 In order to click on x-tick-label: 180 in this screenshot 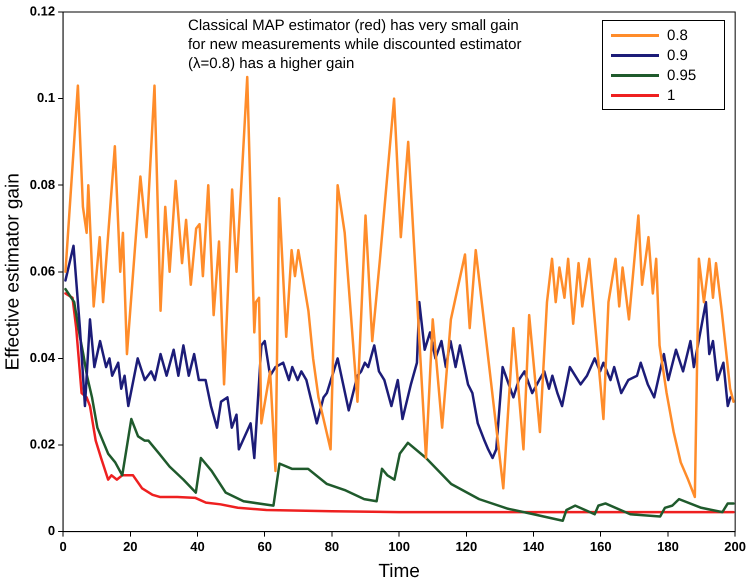, I will do `click(668, 546)`.